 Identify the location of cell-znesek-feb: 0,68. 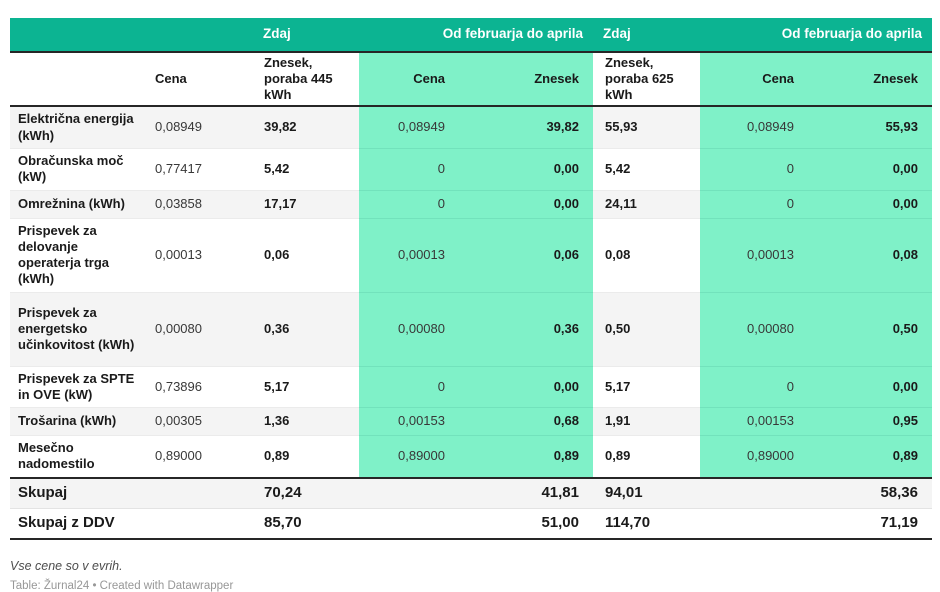
(526, 421).